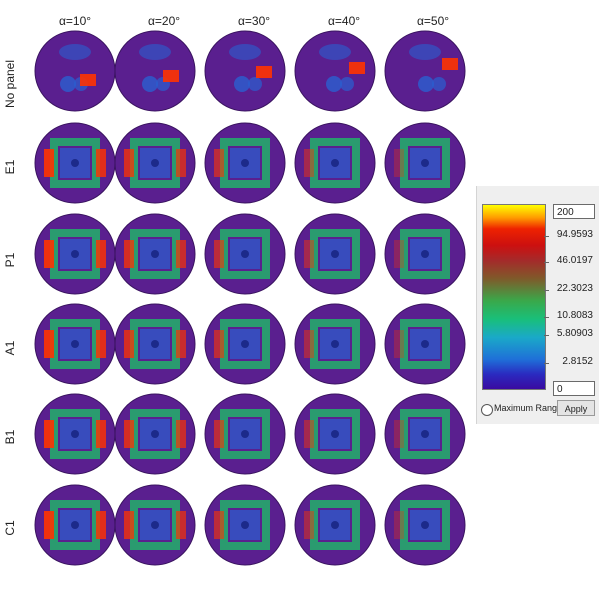 The width and height of the screenshot is (600, 600). I want to click on row-label: P1, so click(10, 260).